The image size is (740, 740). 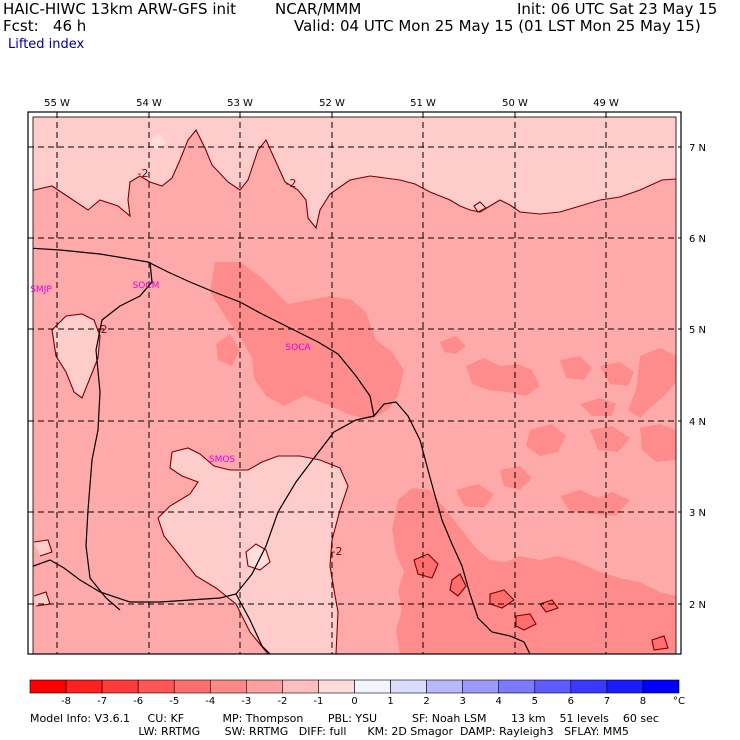 I want to click on border-marowijne, so click(x=204, y=509).